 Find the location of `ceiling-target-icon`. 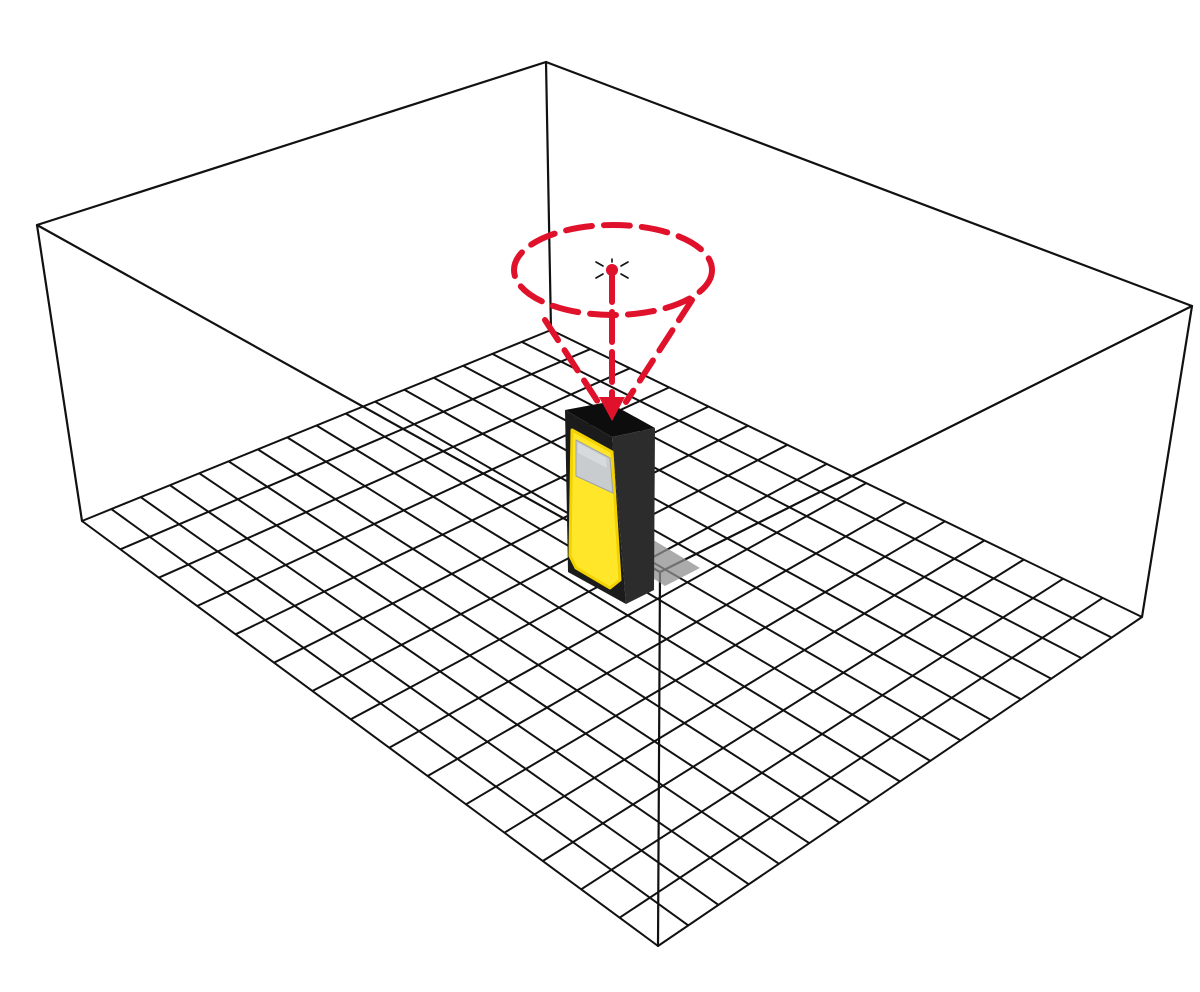

ceiling-target-icon is located at coordinates (612, 268).